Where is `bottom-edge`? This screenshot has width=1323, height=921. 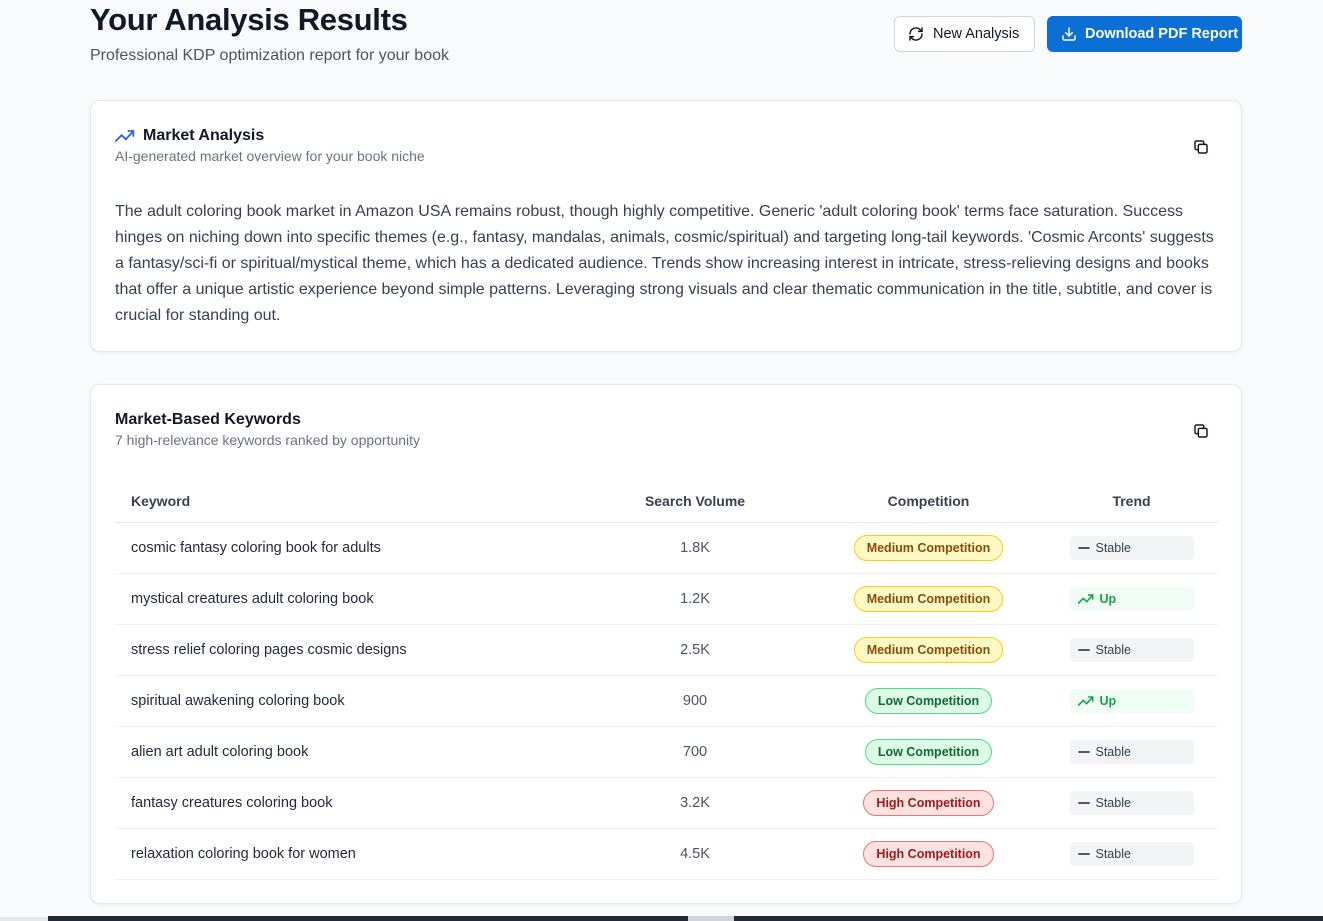 bottom-edge is located at coordinates (24, 919).